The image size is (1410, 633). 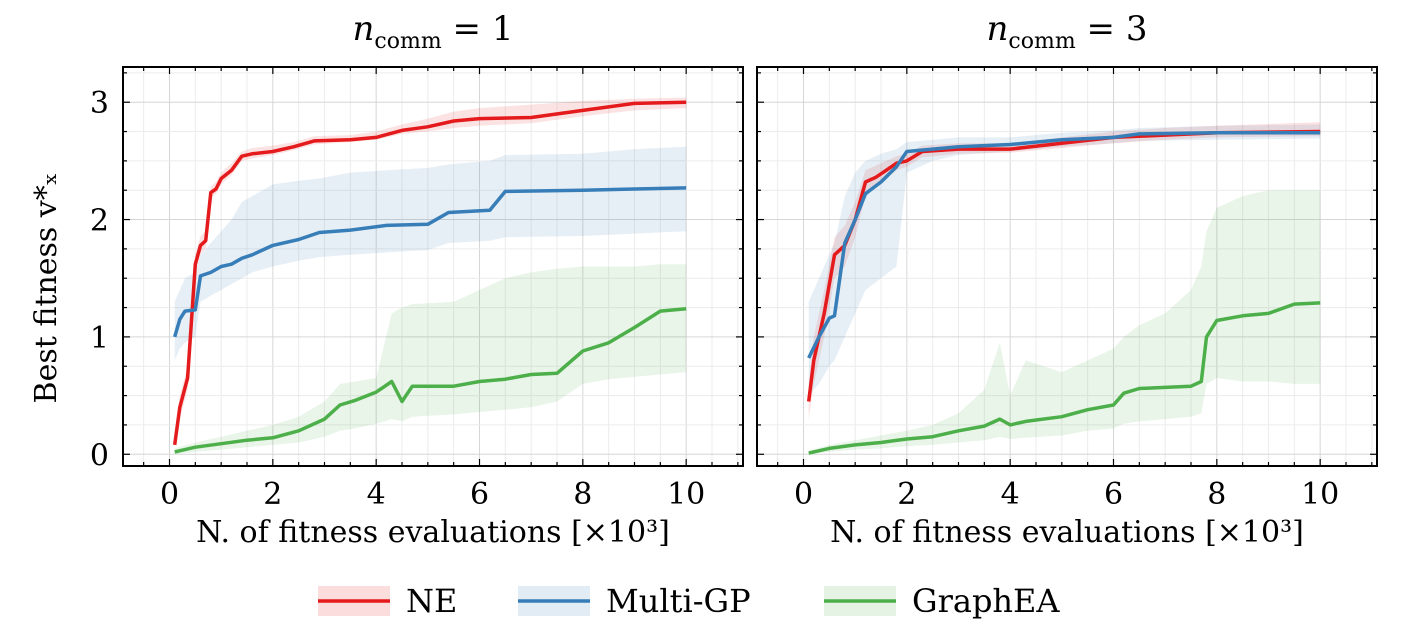 I want to click on y-tick-label: 3, so click(x=99, y=103).